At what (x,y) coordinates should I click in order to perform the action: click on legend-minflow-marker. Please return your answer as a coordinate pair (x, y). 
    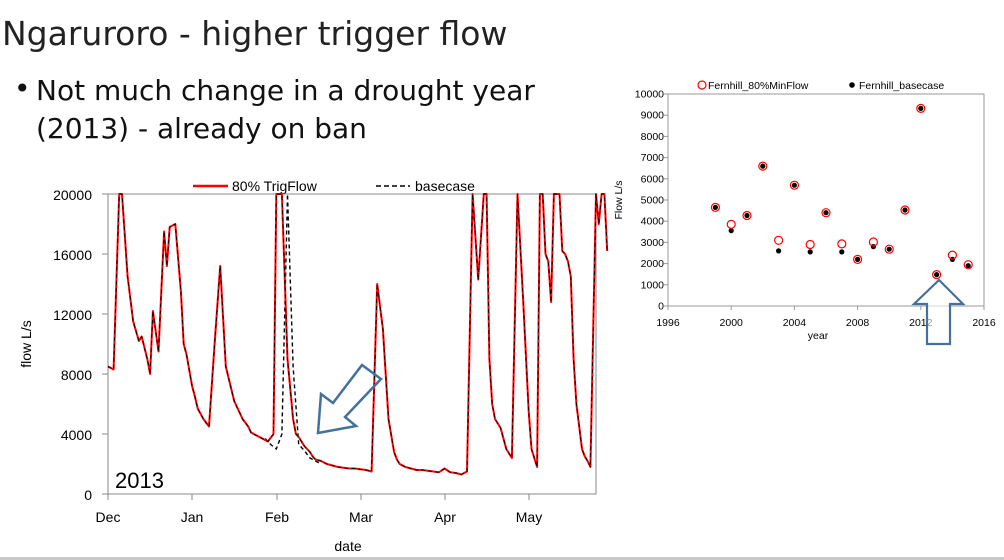
    Looking at the image, I should click on (702, 85).